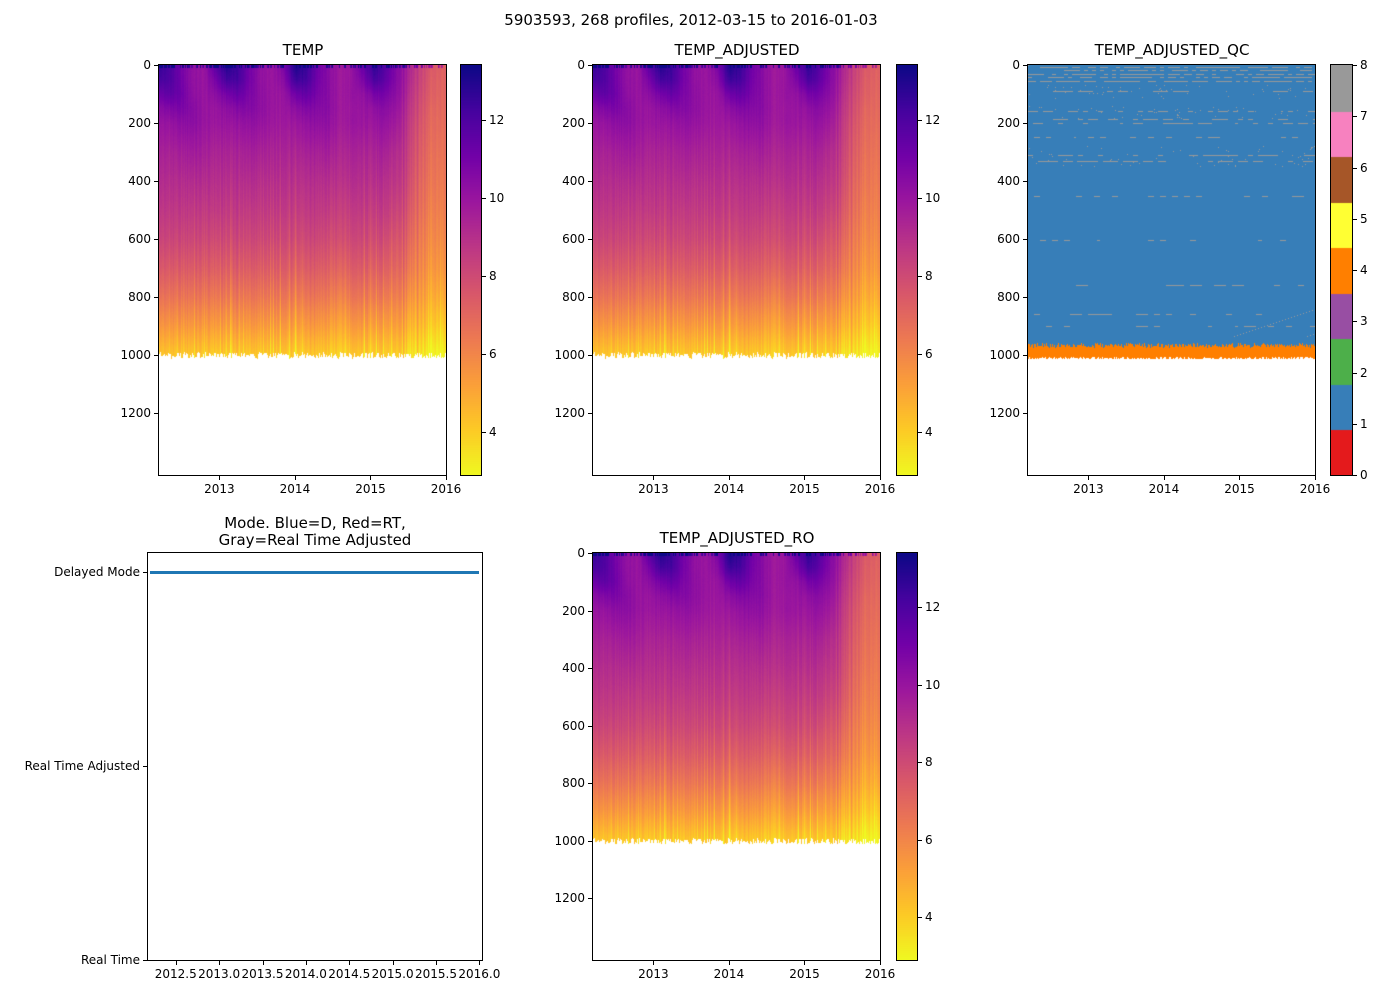 This screenshot has width=1400, height=1000. I want to click on mode-title-line1: Mode. Blue=D, Red=RT,, so click(315, 523).